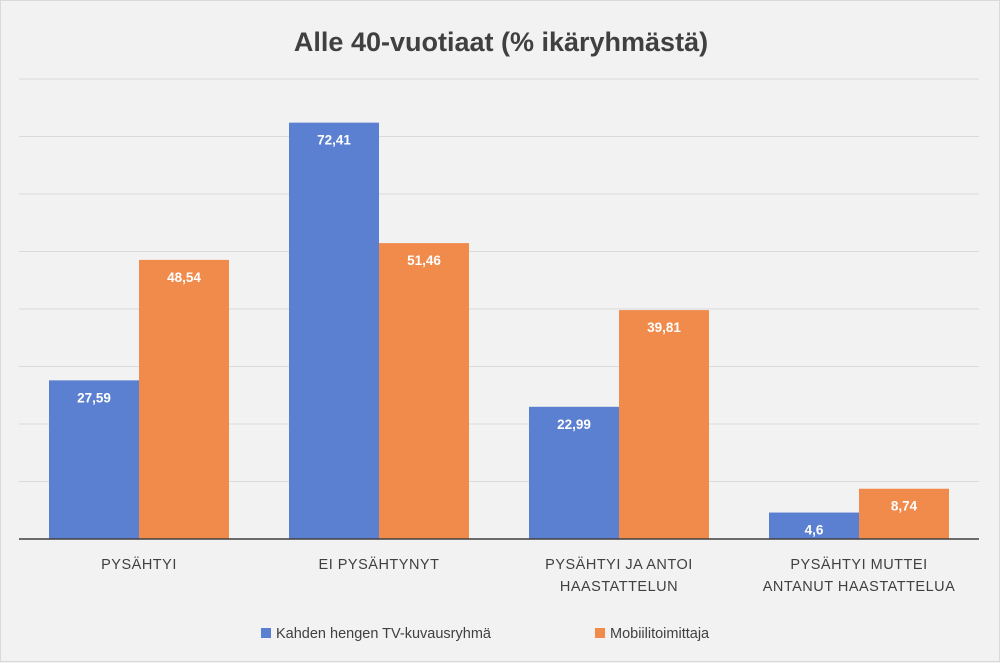  What do you see at coordinates (859, 587) in the screenshot?
I see `category-label: ANTANUT HAASTATTELUA` at bounding box center [859, 587].